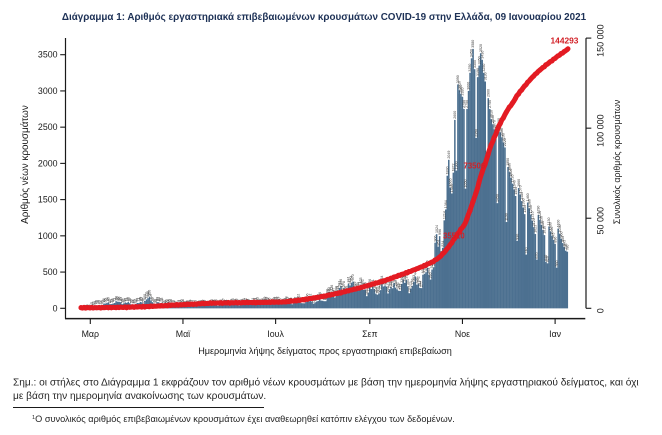 This screenshot has width=662, height=435. Describe the element at coordinates (549, 221) in the screenshot. I see `svg-text: 1130` at that location.